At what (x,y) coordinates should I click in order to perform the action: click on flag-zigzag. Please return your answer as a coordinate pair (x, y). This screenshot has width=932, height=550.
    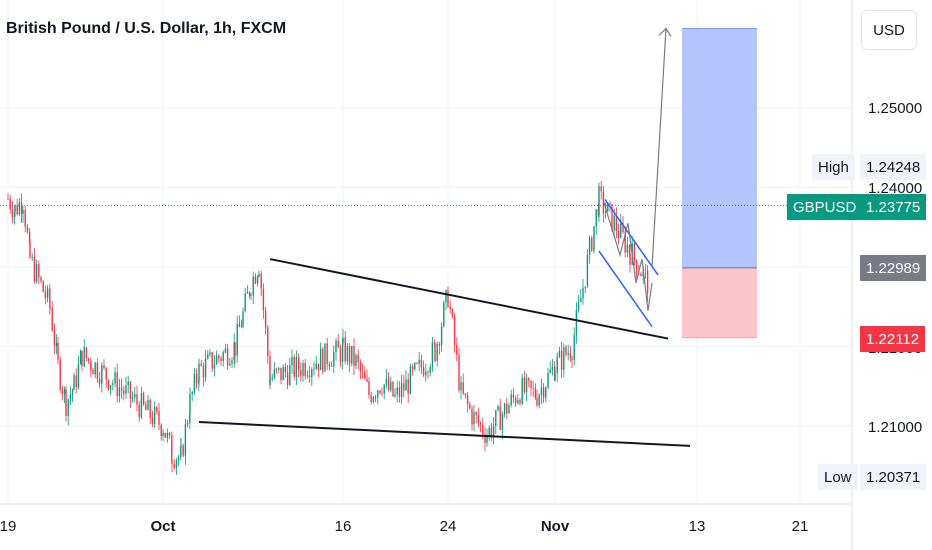
    Looking at the image, I should click on (627, 255).